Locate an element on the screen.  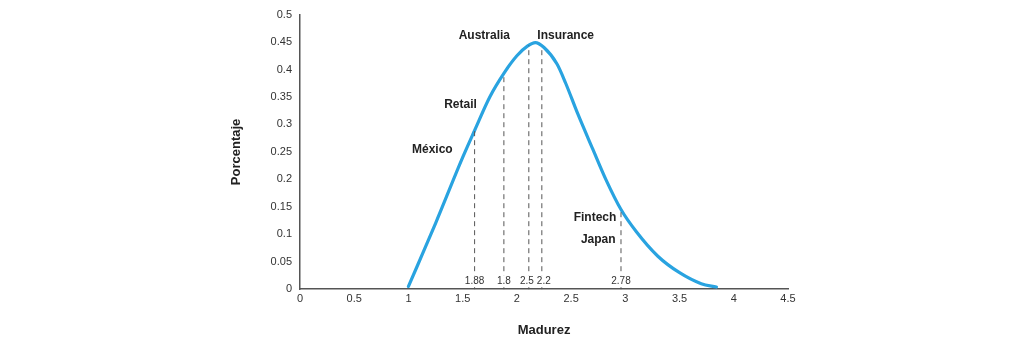
annotation: 1.8 is located at coordinates (504, 280).